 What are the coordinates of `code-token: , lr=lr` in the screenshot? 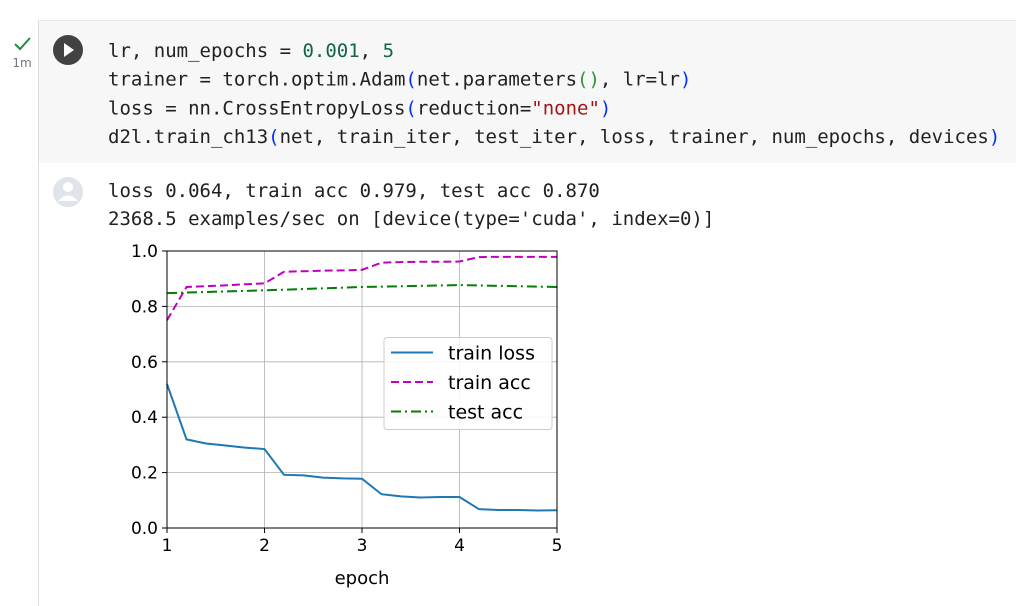 It's located at (640, 80).